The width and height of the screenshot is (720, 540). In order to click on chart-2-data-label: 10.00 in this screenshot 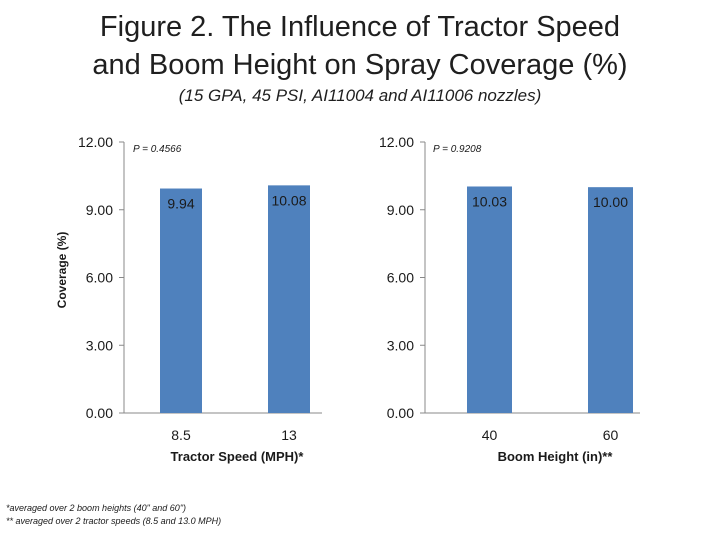, I will do `click(610, 202)`.